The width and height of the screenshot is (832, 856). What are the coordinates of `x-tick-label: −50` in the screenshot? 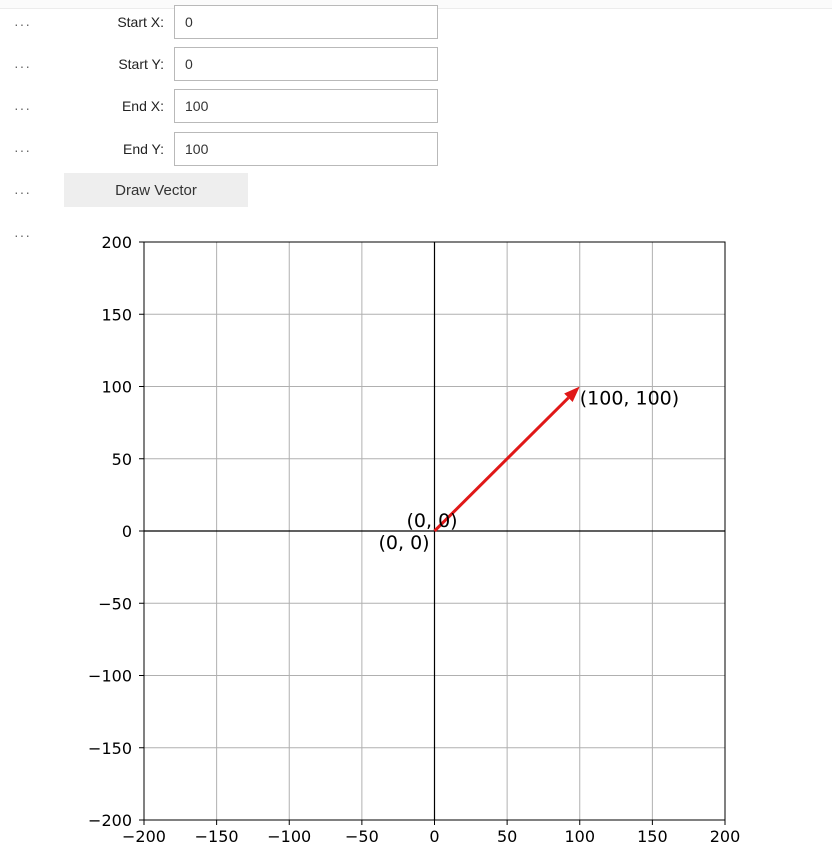 It's located at (362, 836).